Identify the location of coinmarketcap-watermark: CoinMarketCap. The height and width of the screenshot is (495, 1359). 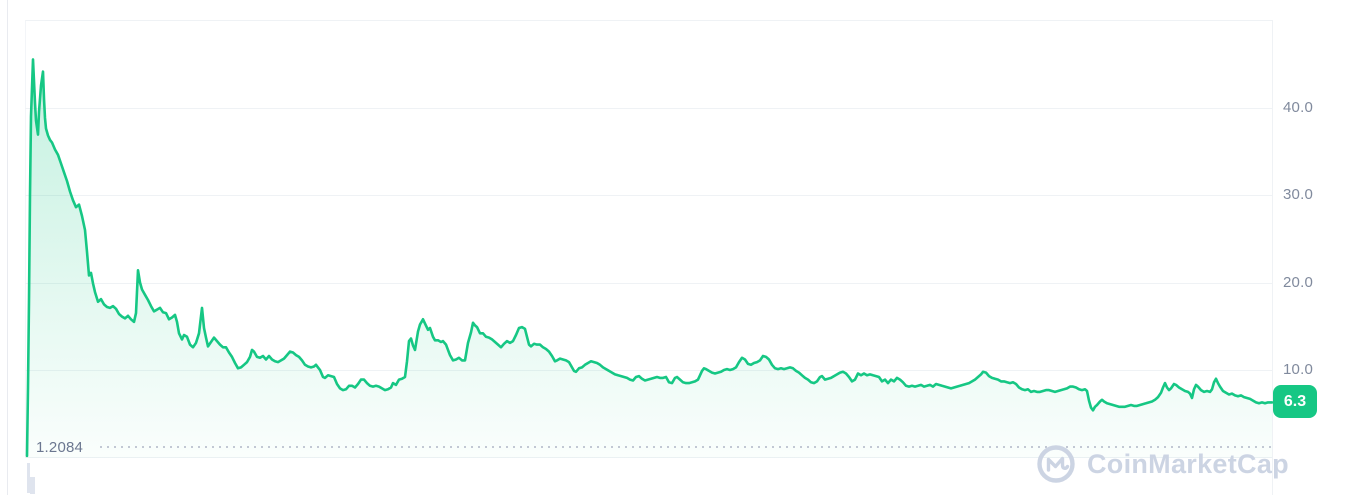
(1162, 464).